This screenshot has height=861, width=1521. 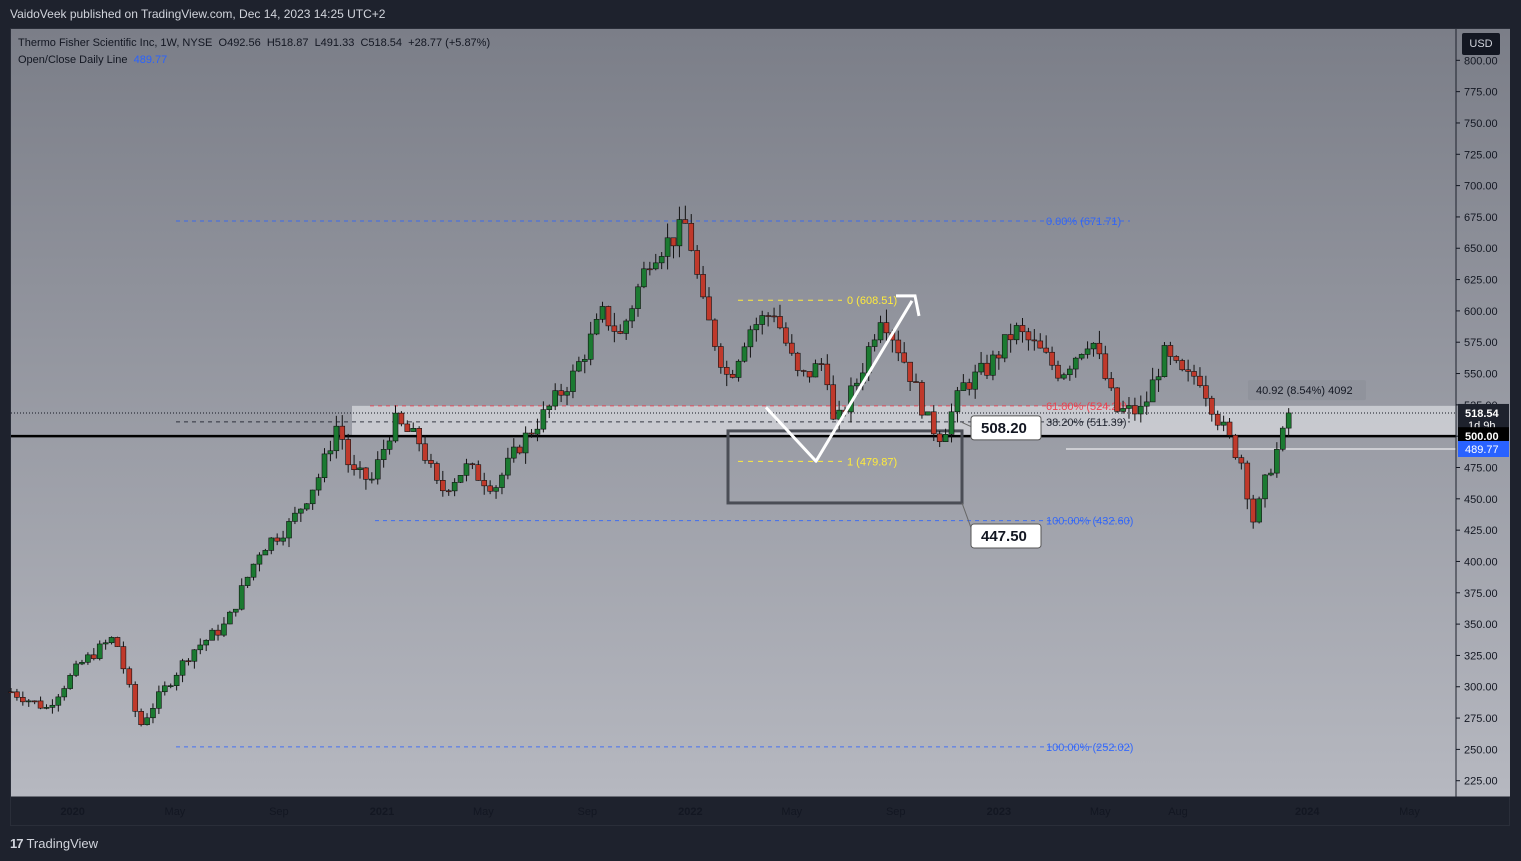 I want to click on fib-level-label: 100.00% (252.02), so click(x=1089, y=748).